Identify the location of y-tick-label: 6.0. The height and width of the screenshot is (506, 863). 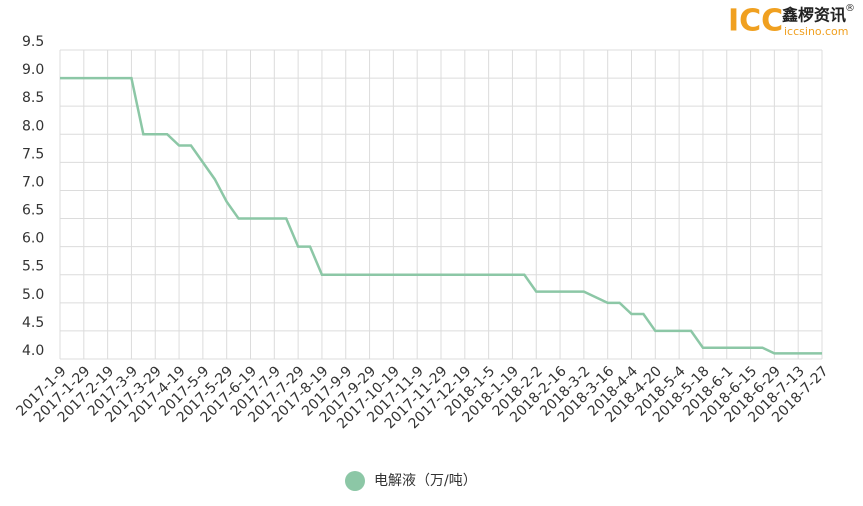
(33, 239).